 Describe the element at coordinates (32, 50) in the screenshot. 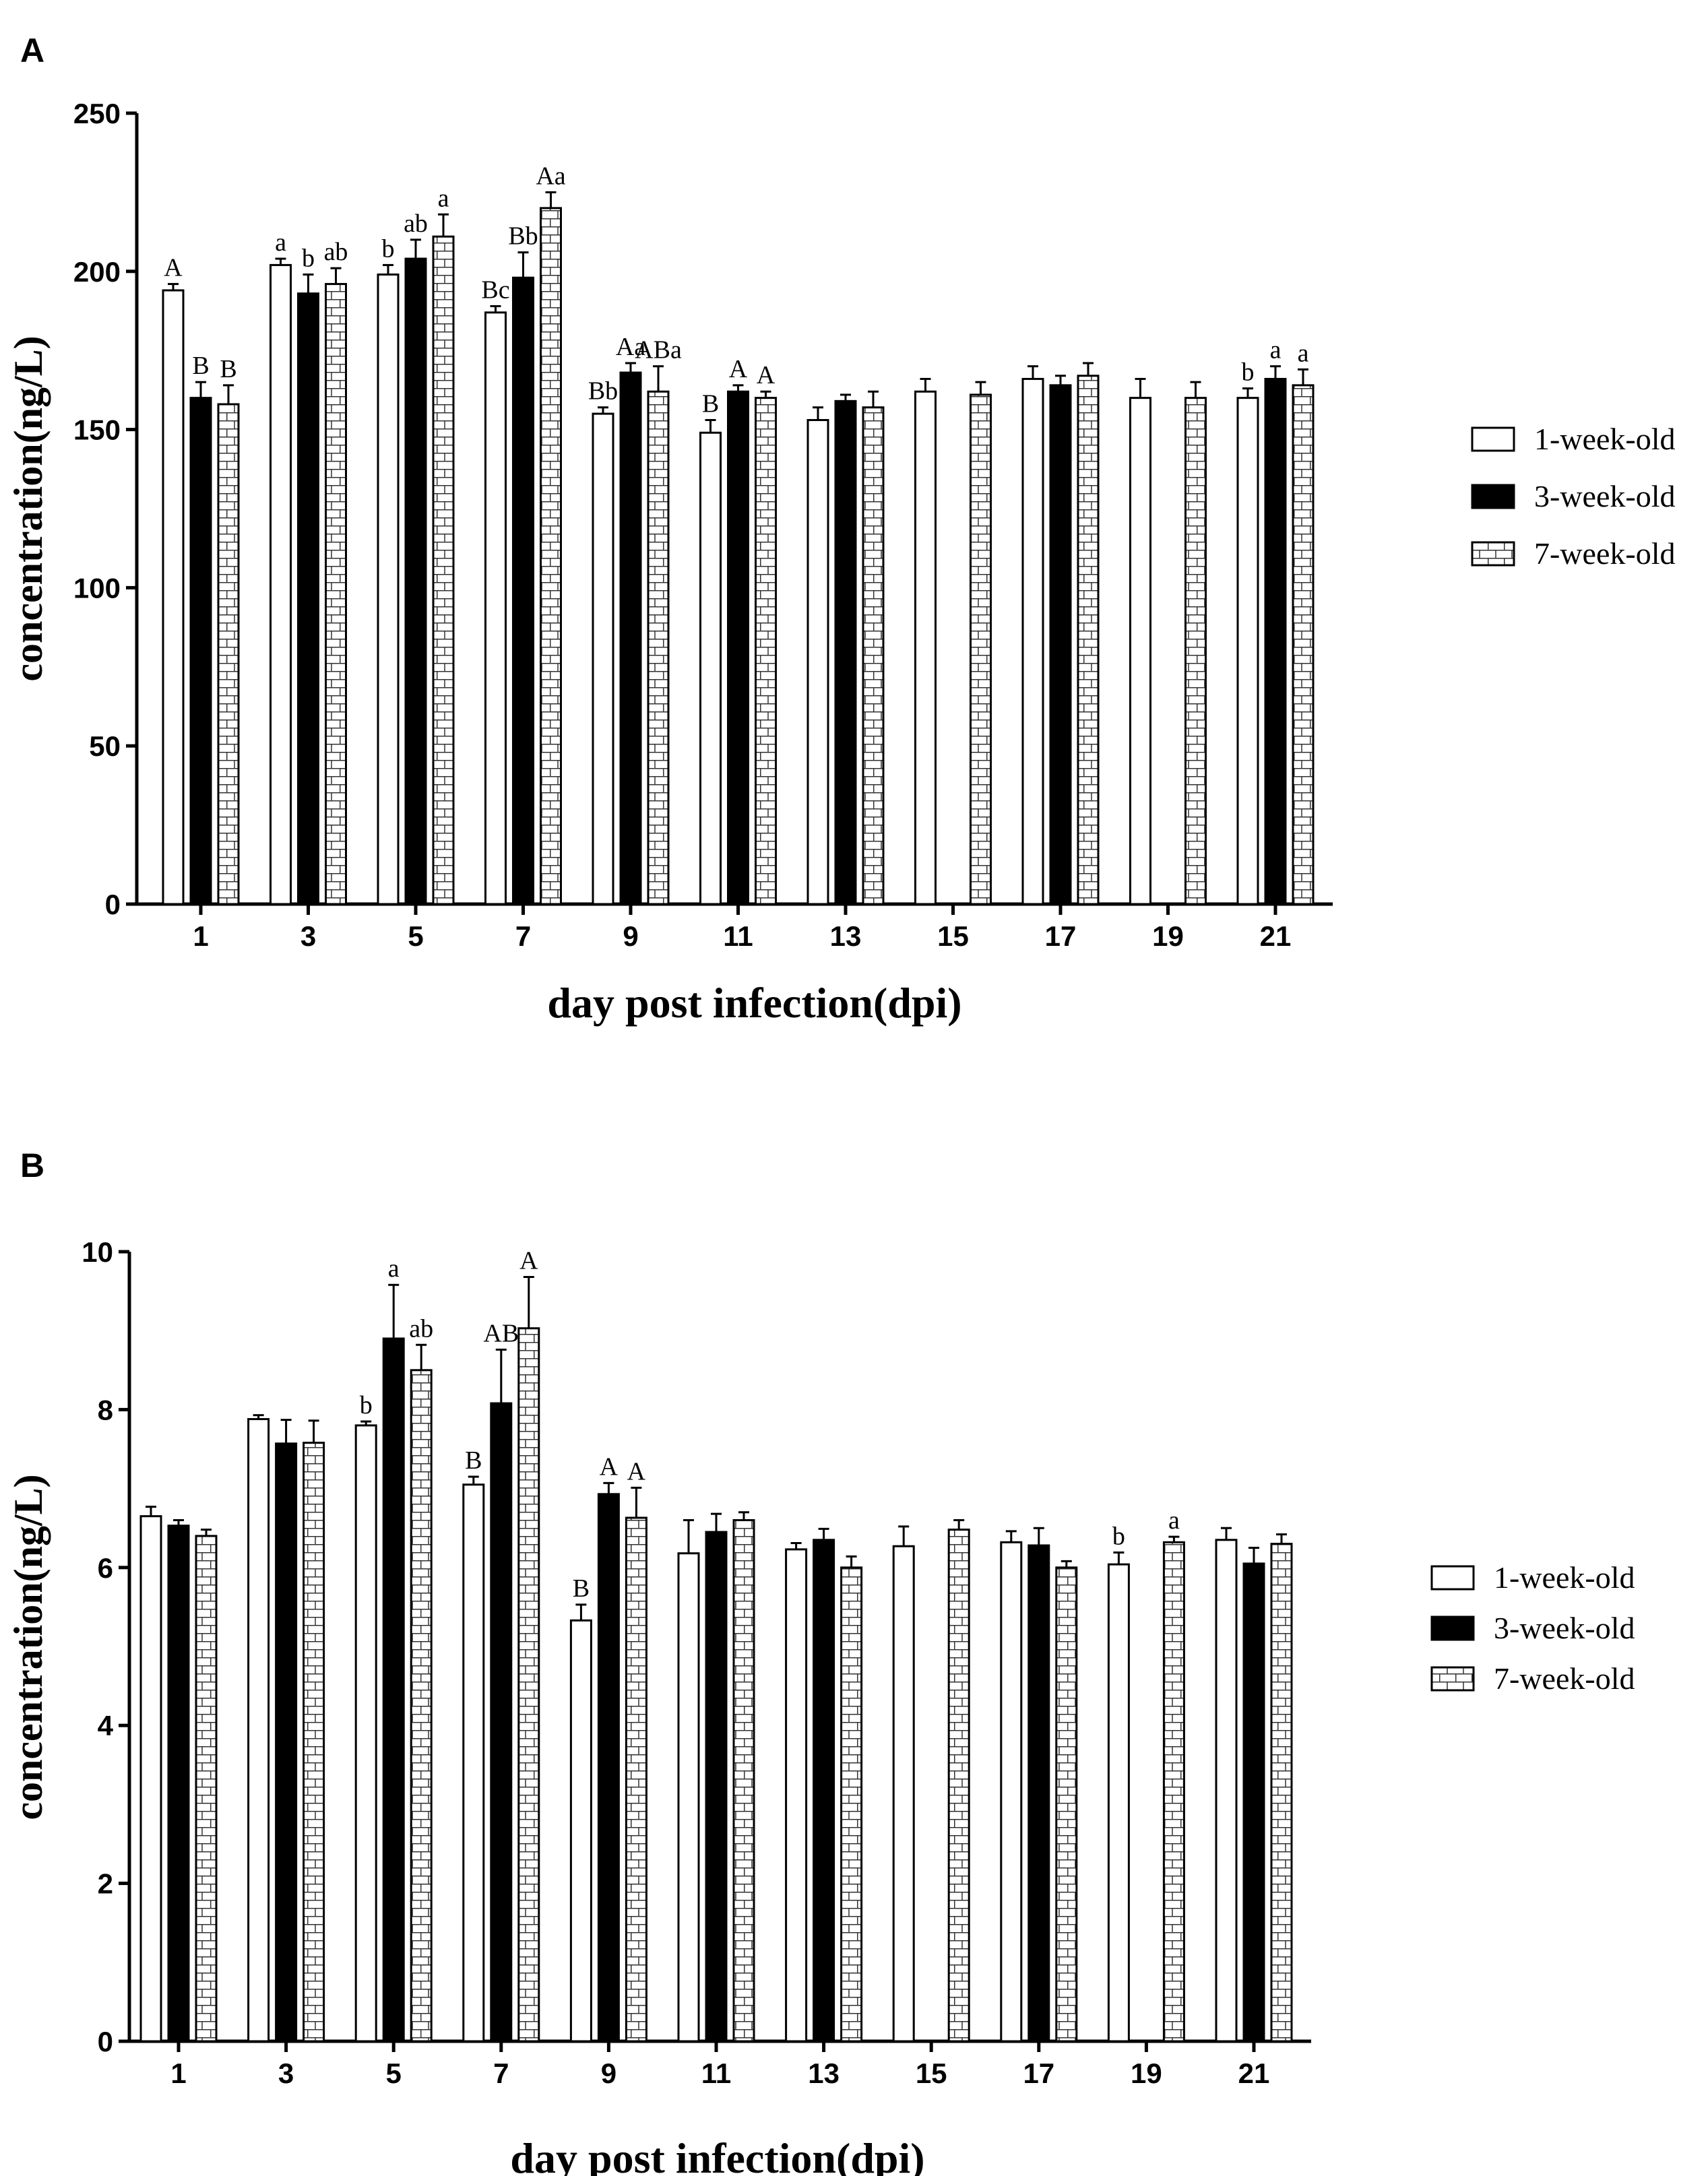

I see `panel-a-label: A` at that location.